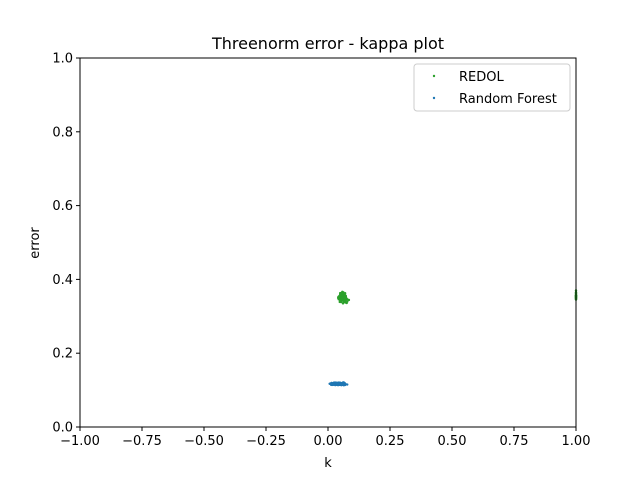 This screenshot has height=480, width=640. I want to click on chart-title: Threenorm error - kappa plot, so click(327, 43).